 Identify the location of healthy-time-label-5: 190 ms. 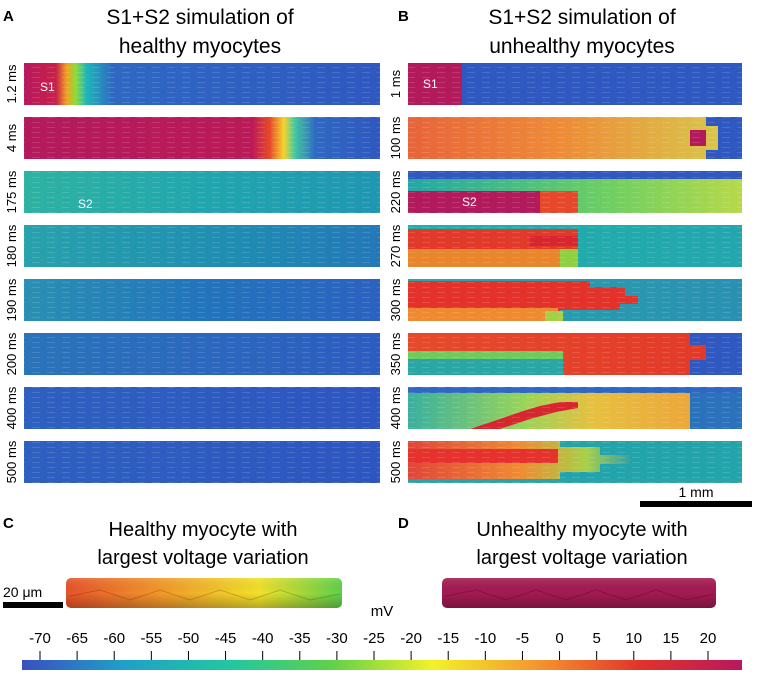
(11, 299).